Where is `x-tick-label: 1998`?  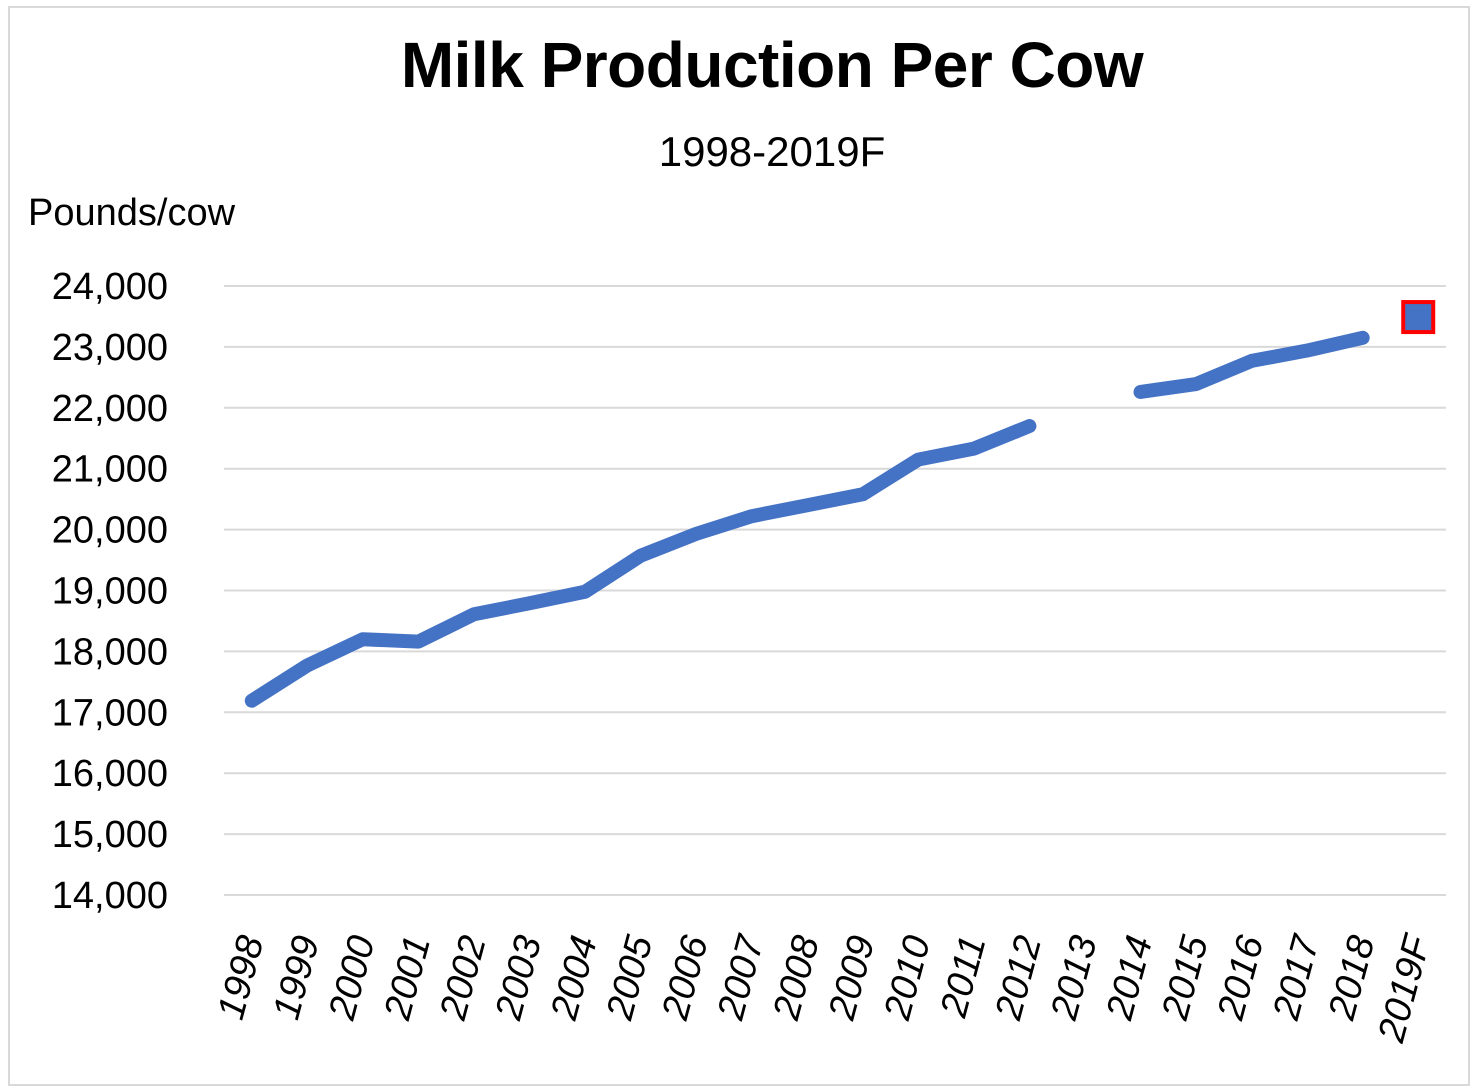 x-tick-label: 1998 is located at coordinates (241, 977).